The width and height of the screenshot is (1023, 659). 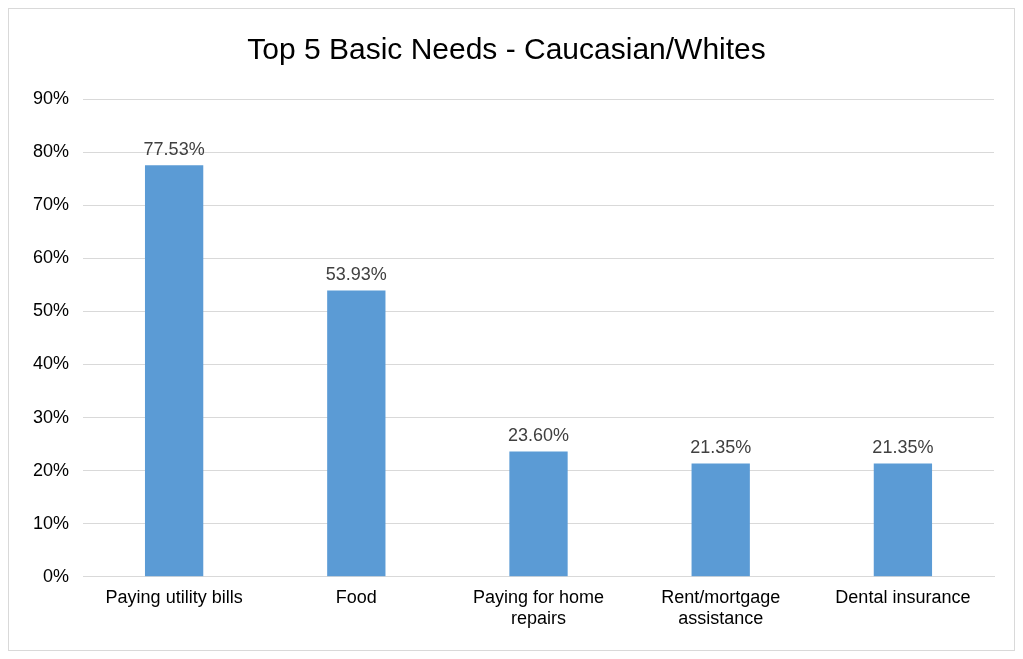 I want to click on y-tick-label: 0%, so click(x=56, y=575).